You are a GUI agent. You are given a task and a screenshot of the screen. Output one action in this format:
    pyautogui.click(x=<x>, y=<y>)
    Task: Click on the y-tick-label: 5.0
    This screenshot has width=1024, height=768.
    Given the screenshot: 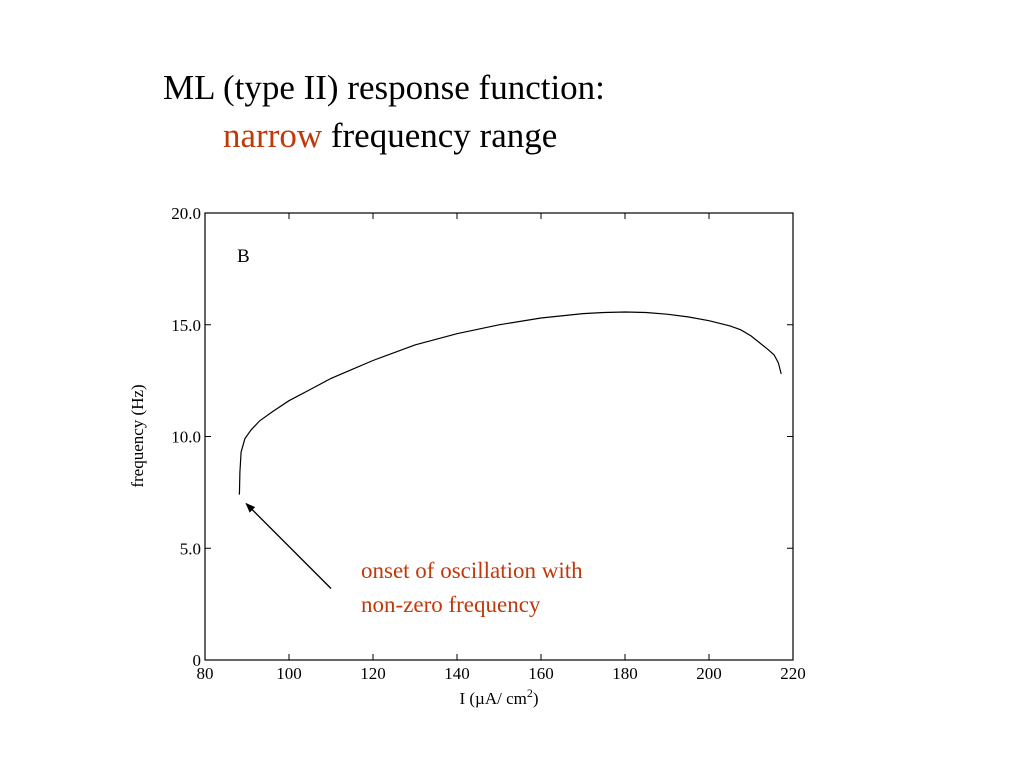 What is the action you would take?
    pyautogui.click(x=190, y=548)
    